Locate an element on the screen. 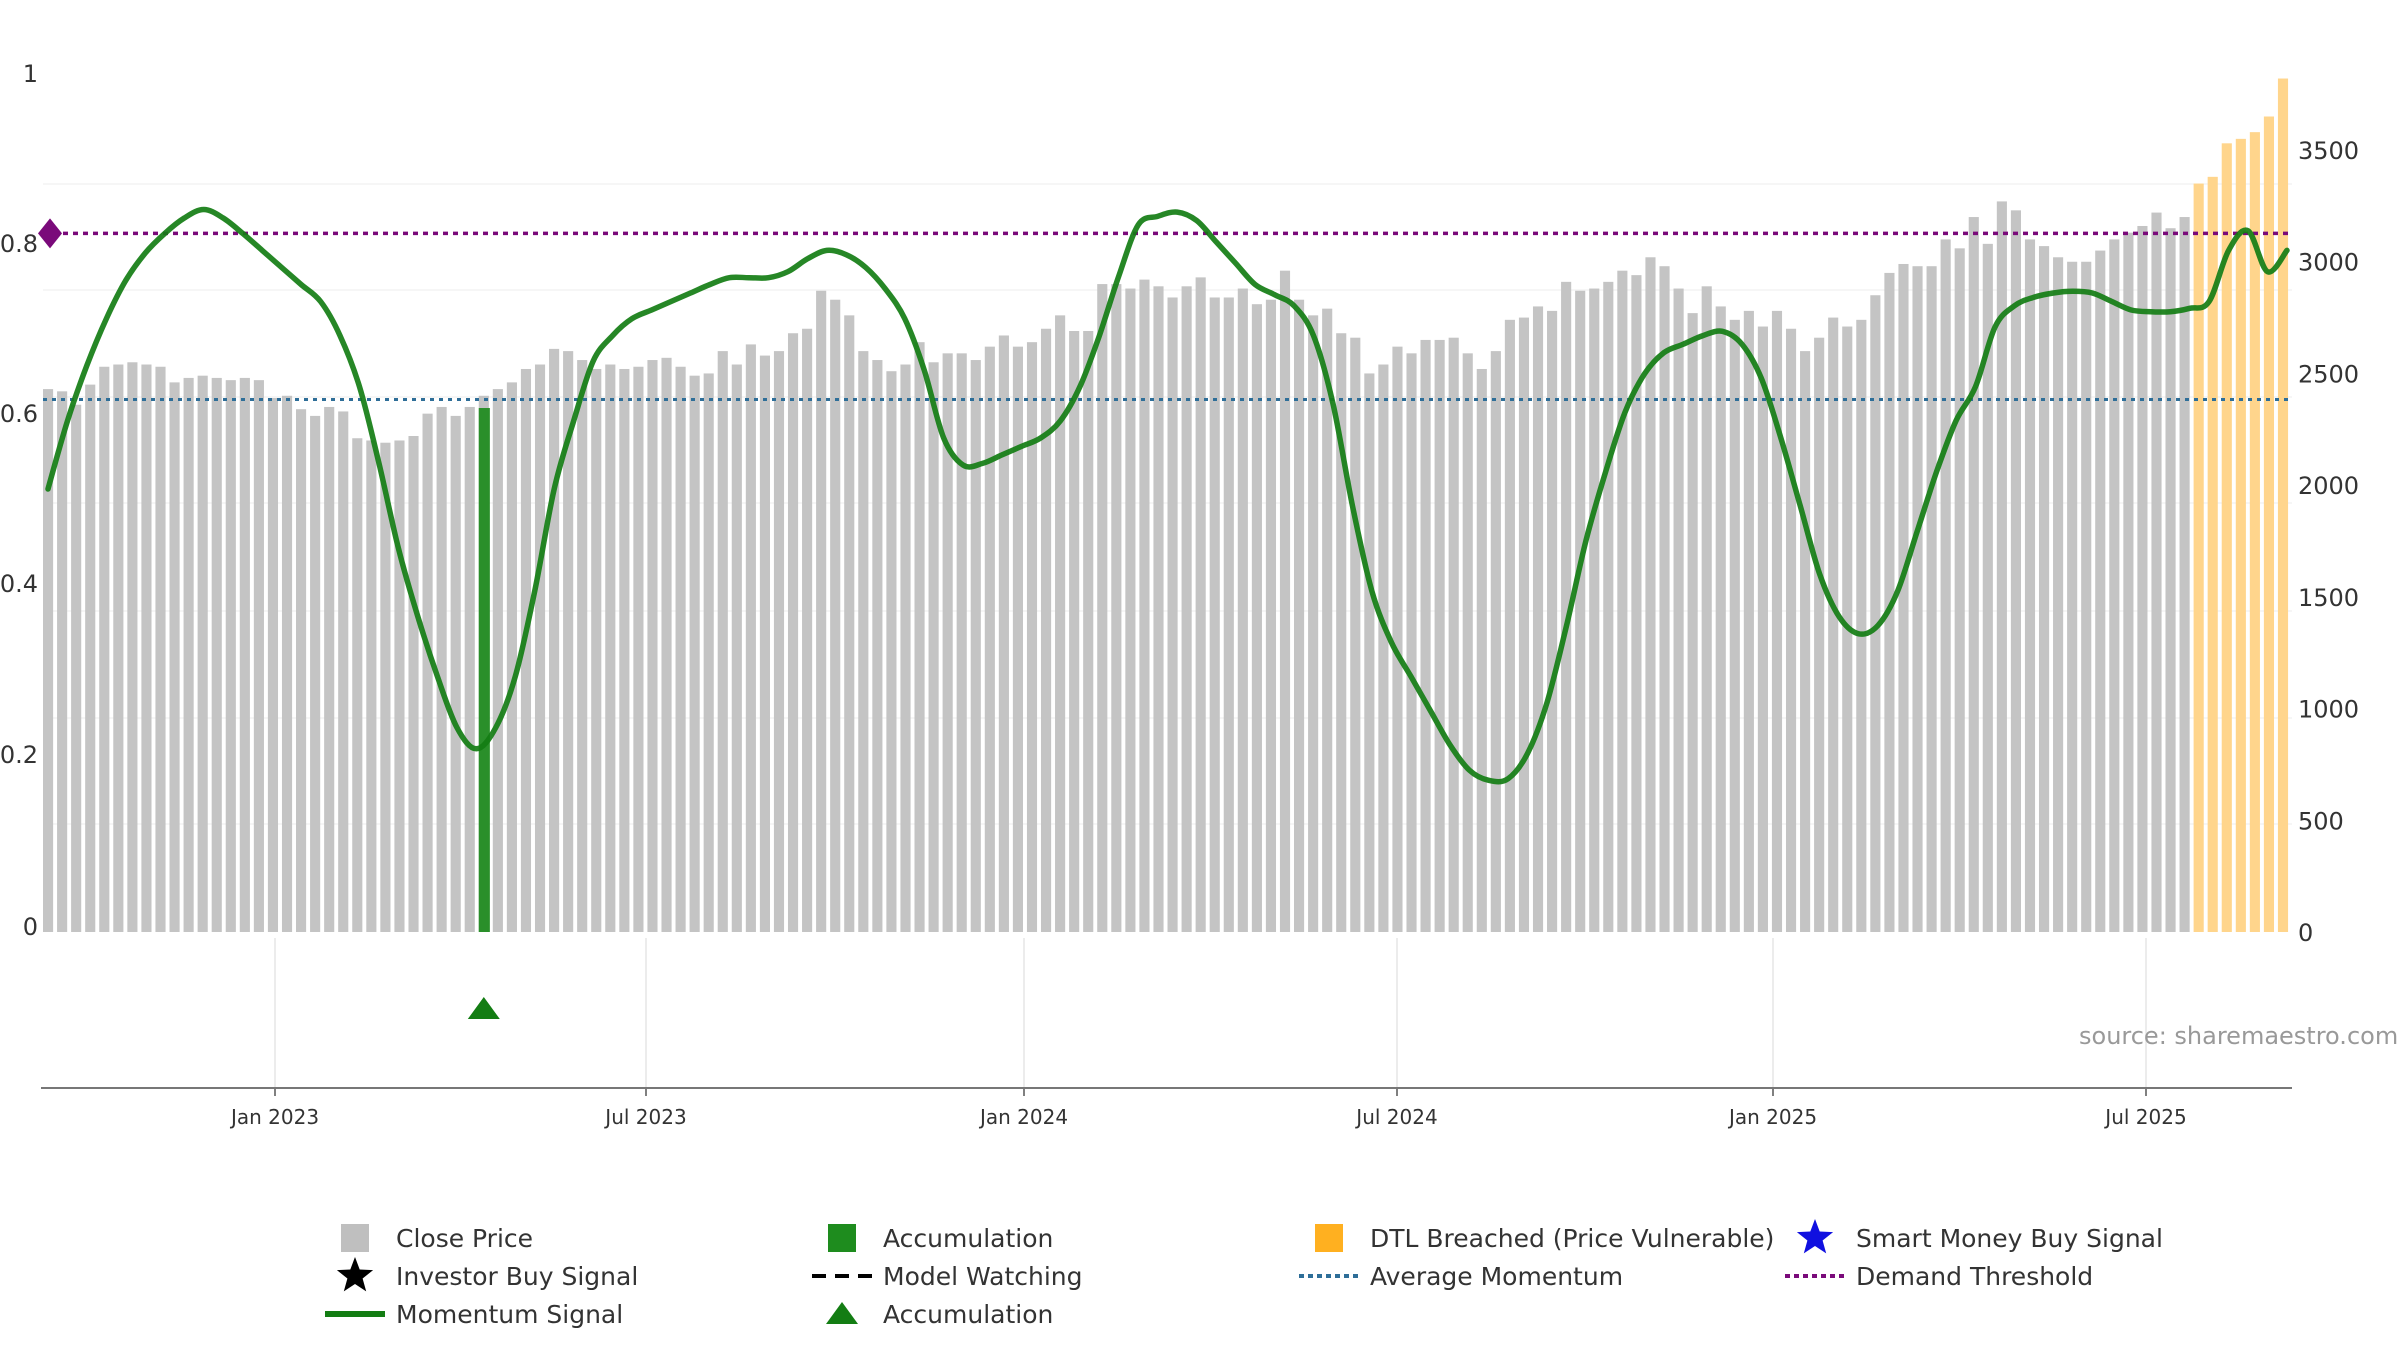 The height and width of the screenshot is (1350, 2400). legend-star-icon is located at coordinates (1815, 1236).